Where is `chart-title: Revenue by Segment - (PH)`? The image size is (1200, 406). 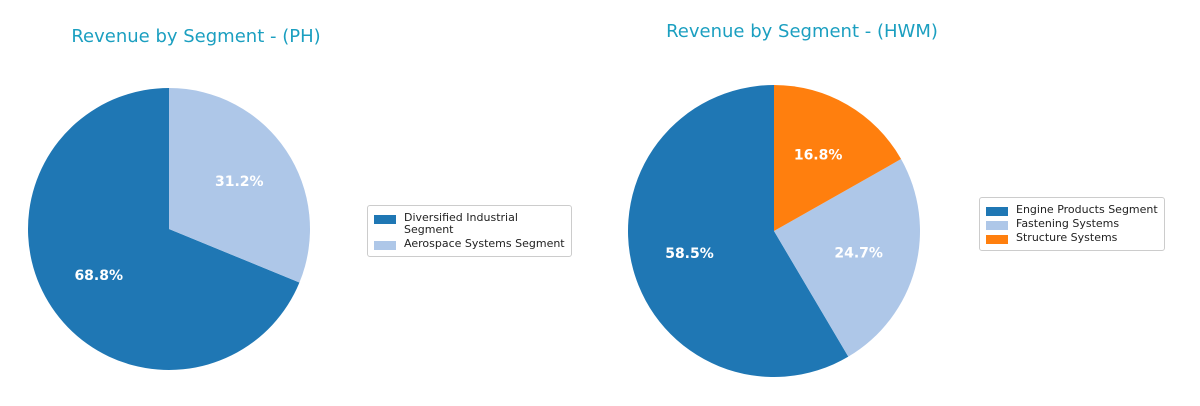
chart-title: Revenue by Segment - (PH) is located at coordinates (195, 36).